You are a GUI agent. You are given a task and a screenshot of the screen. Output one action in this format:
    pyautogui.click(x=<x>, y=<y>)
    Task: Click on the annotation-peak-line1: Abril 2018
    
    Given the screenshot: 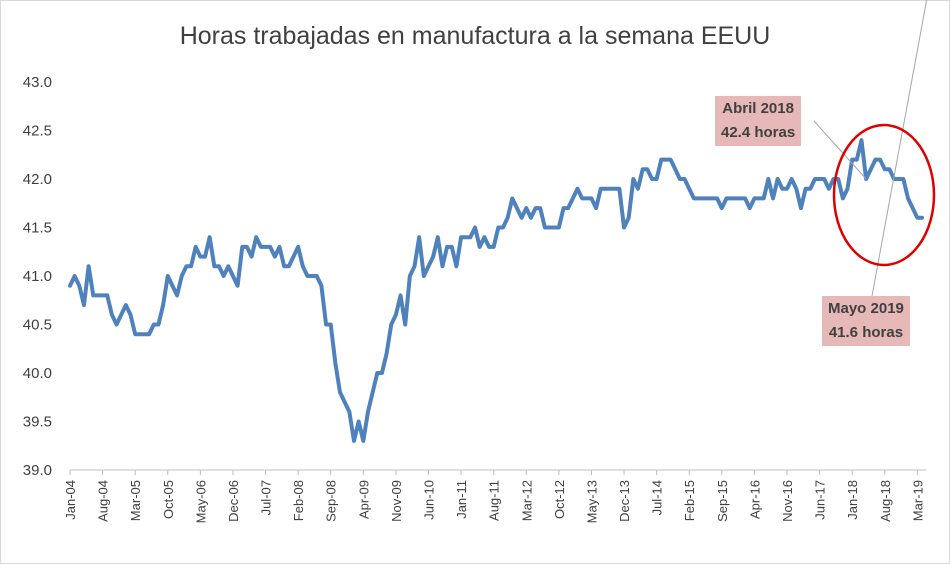 What is the action you would take?
    pyautogui.click(x=758, y=108)
    